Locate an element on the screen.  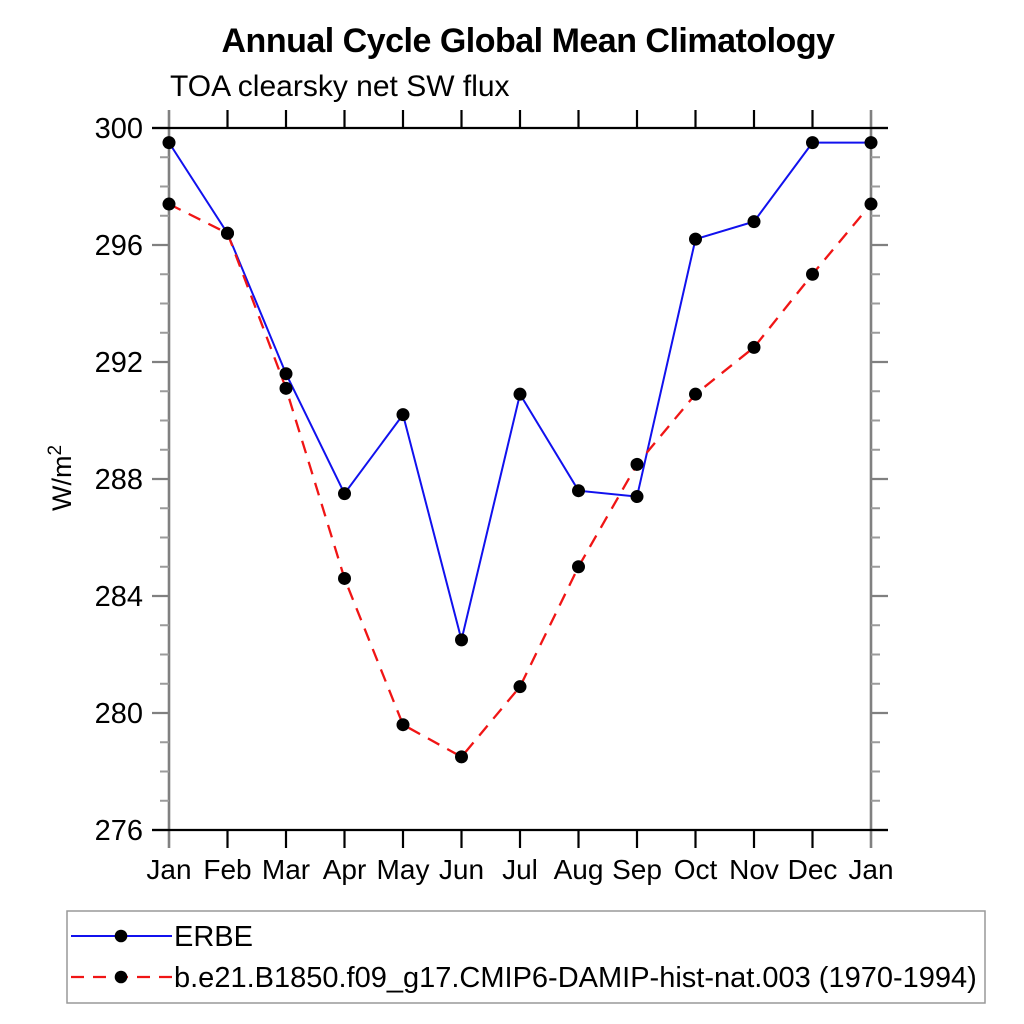
x-tick-label: Apr is located at coordinates (345, 869).